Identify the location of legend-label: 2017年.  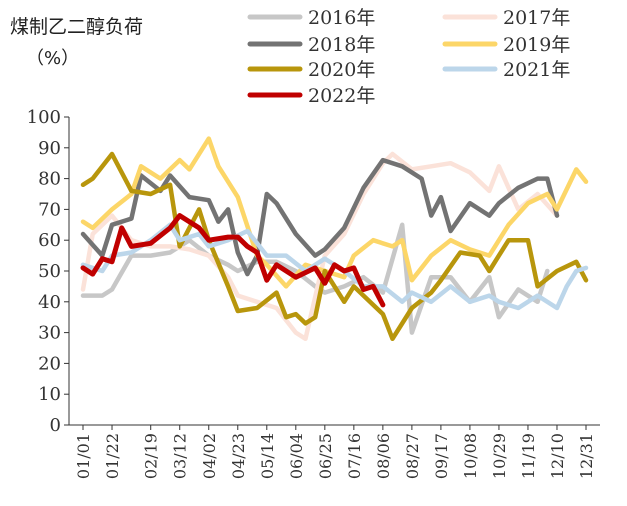
(536, 18).